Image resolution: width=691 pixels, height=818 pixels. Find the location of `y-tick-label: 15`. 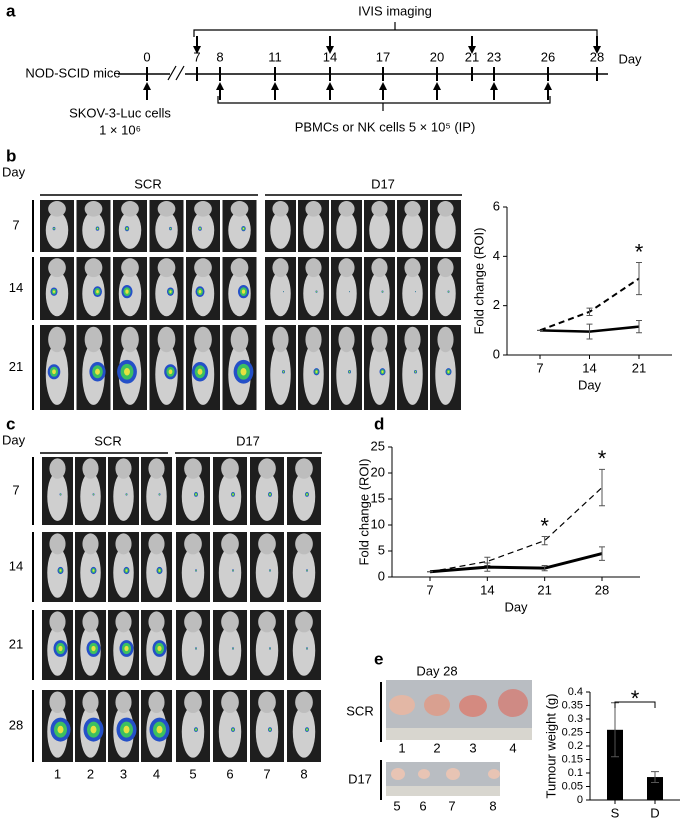

y-tick-label: 15 is located at coordinates (378, 497).